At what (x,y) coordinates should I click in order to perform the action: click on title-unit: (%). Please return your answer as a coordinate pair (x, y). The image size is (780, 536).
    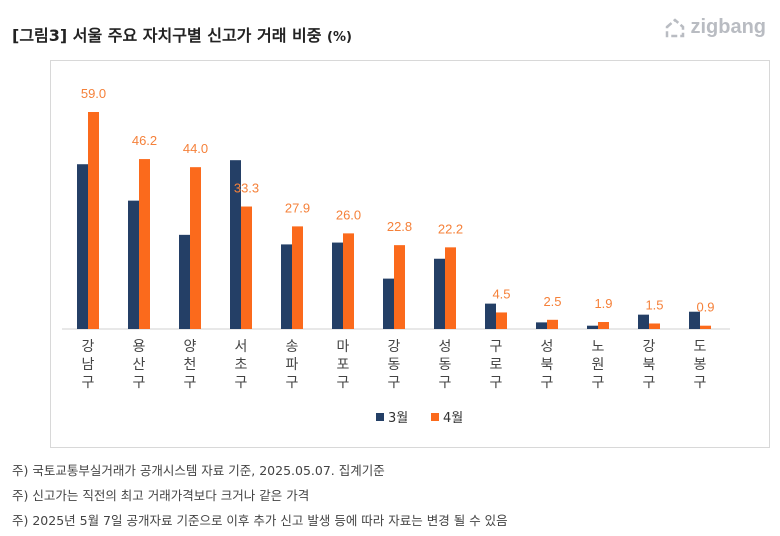
    Looking at the image, I should click on (339, 37).